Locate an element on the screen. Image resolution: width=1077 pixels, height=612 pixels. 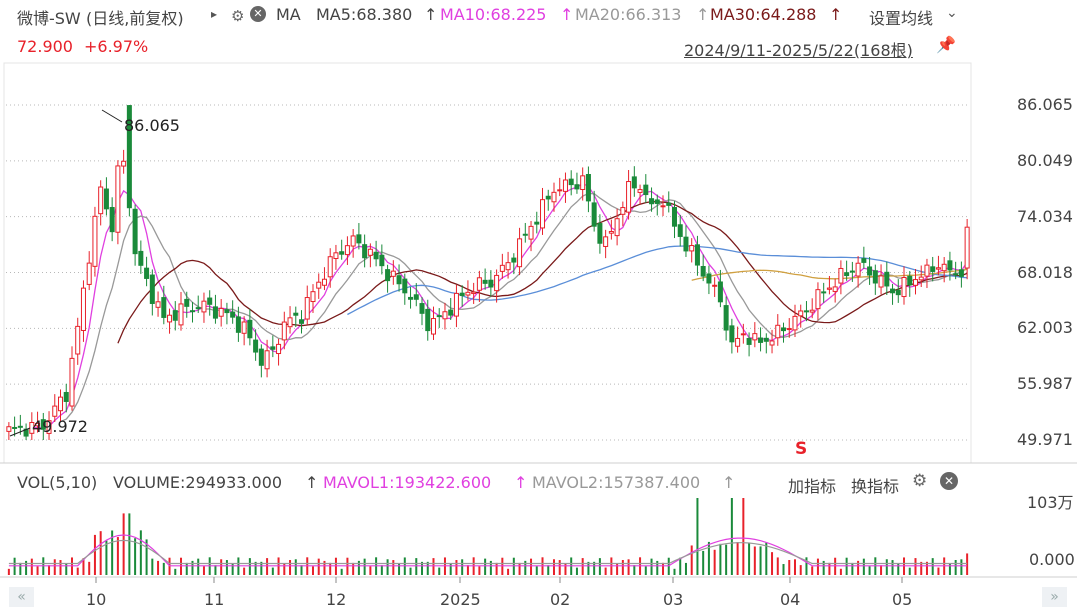
pin-icon: 📌 is located at coordinates (946, 44).